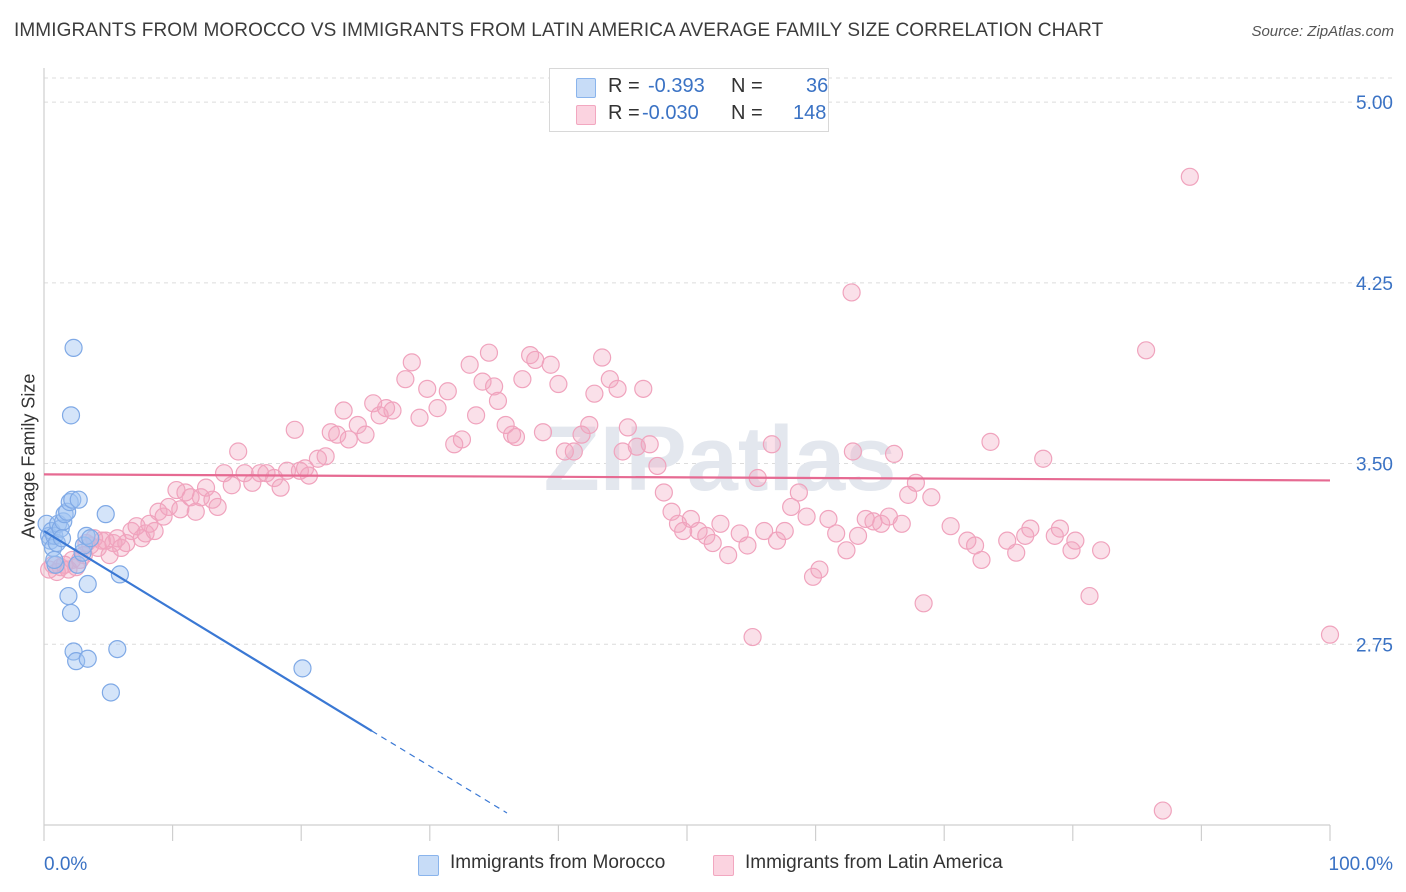  What do you see at coordinates (810, 113) in the screenshot?
I see `legend-n-value: 148` at bounding box center [810, 113].